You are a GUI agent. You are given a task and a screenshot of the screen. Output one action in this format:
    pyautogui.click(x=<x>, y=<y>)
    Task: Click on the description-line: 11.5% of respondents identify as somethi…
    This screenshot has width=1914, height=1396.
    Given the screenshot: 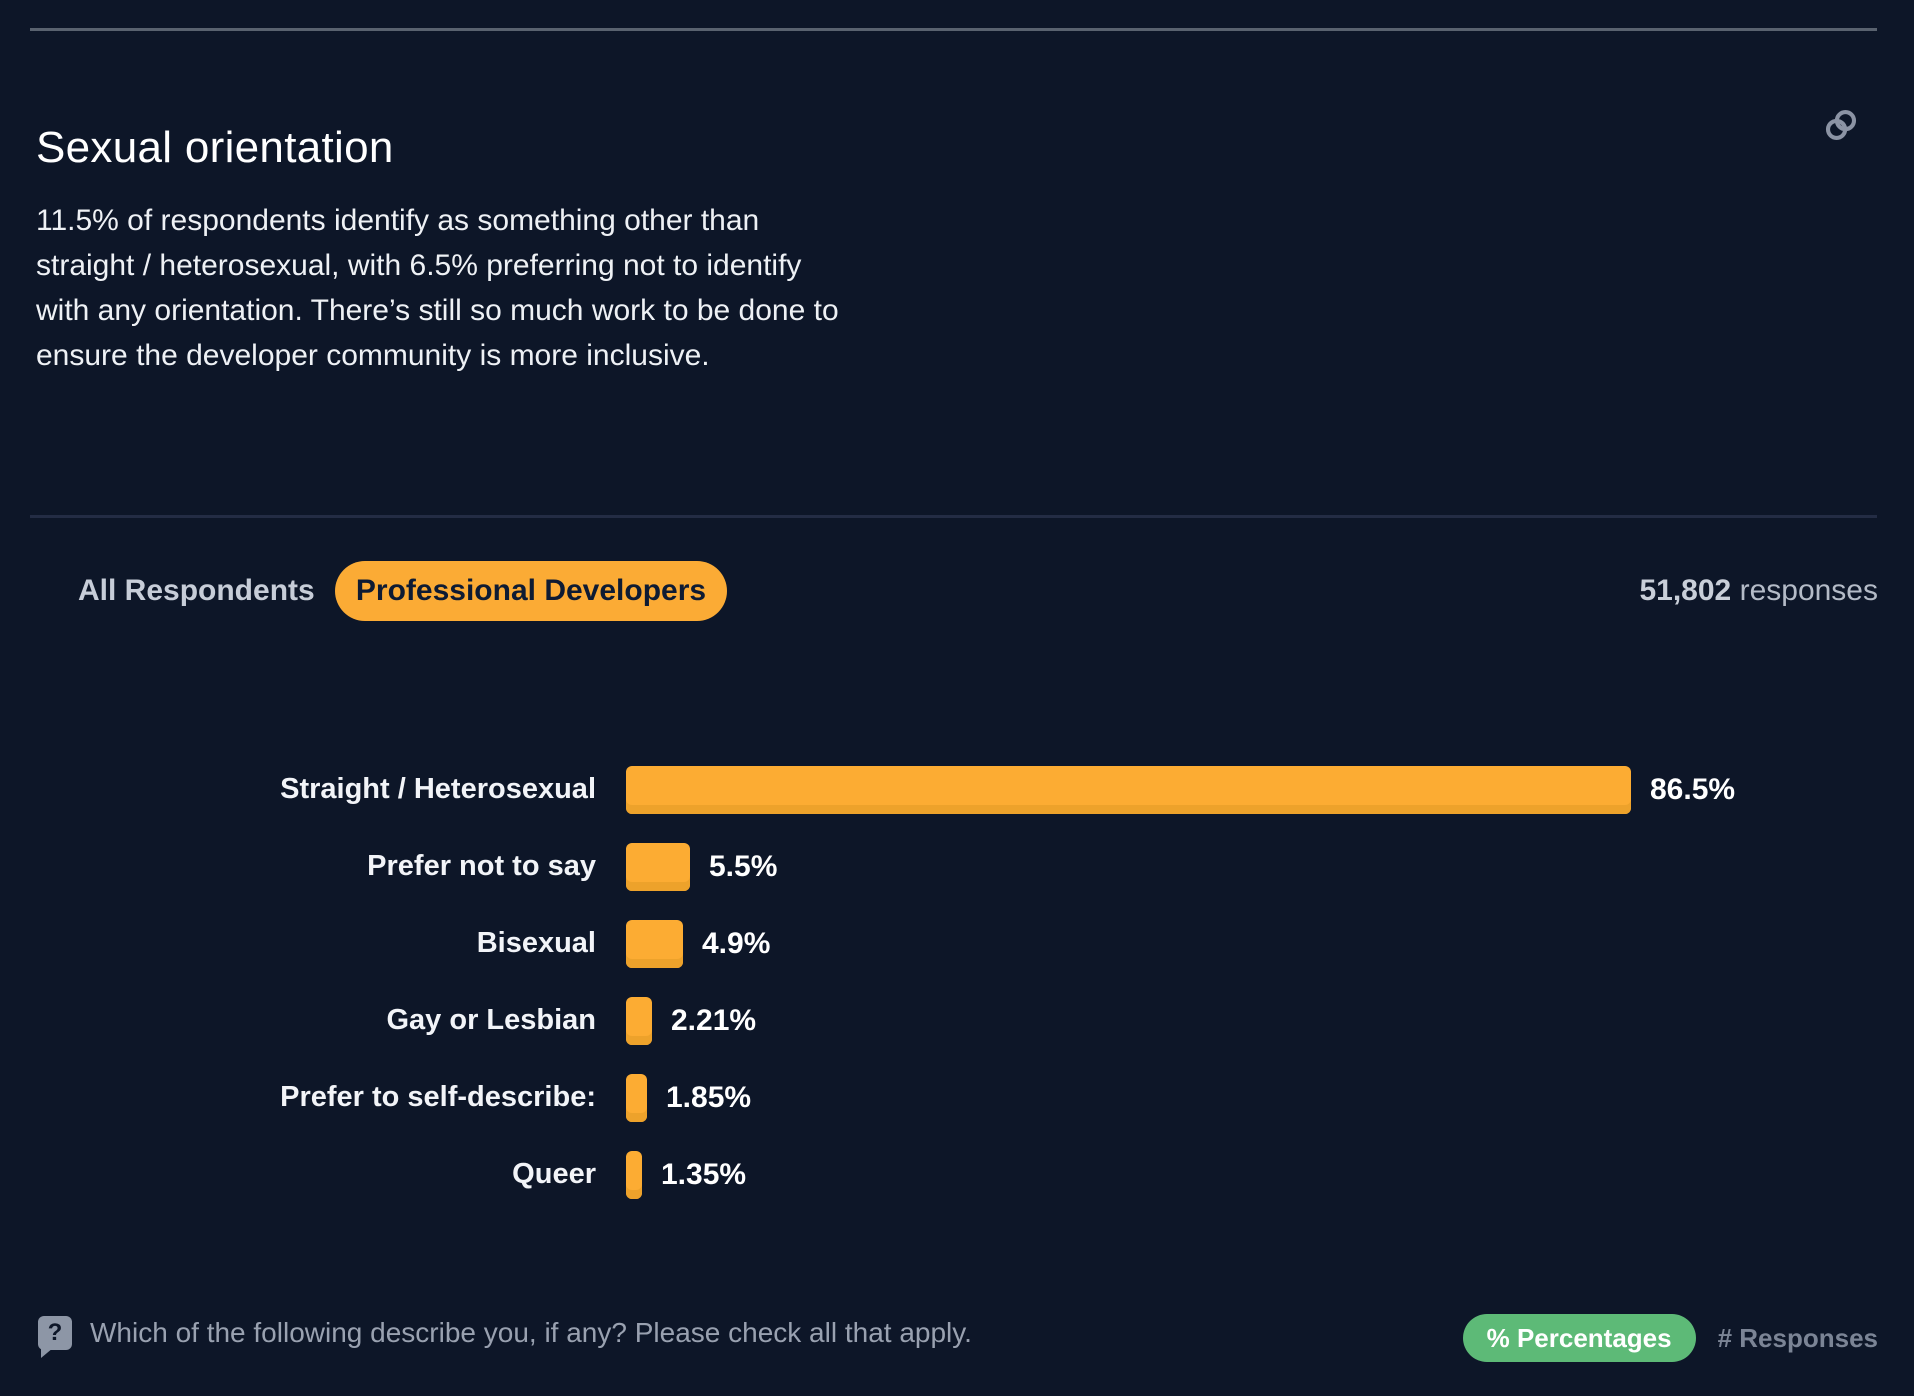 What is the action you would take?
    pyautogui.click(x=398, y=220)
    